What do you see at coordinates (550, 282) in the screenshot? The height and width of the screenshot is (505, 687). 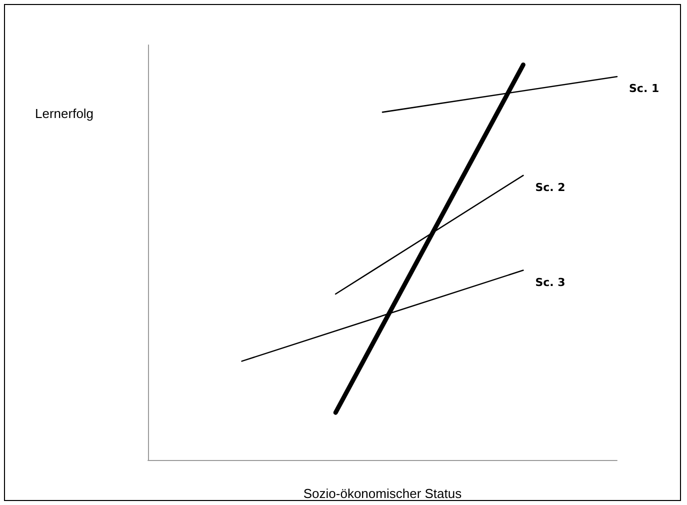 I see `series-label: Sc. 3` at bounding box center [550, 282].